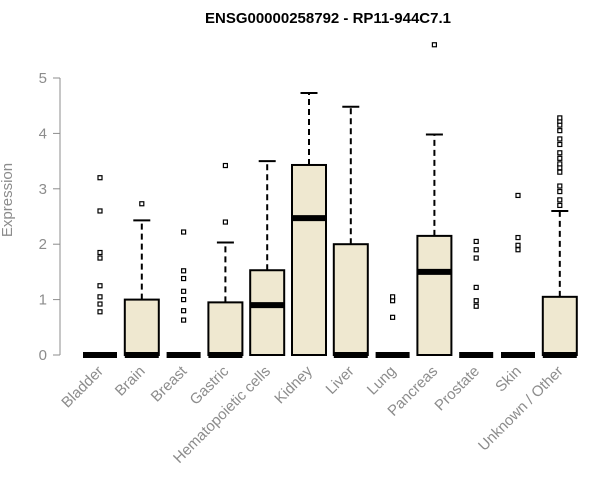  Describe the element at coordinates (130, 381) in the screenshot. I see `x-tick-label: Brain` at that location.